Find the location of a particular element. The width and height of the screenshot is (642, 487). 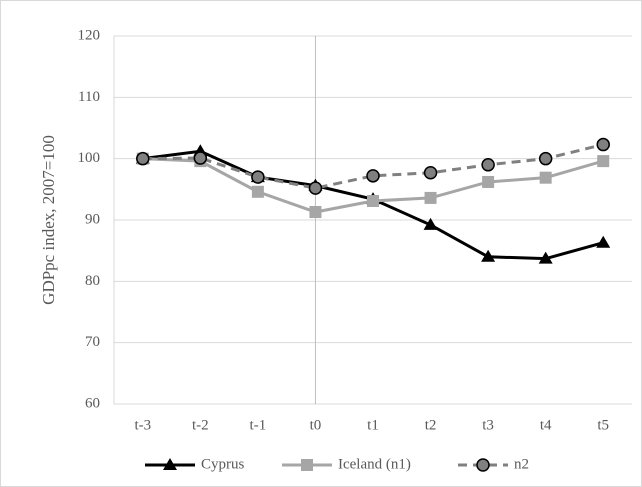

x-tick-label: t-3 is located at coordinates (142, 425).